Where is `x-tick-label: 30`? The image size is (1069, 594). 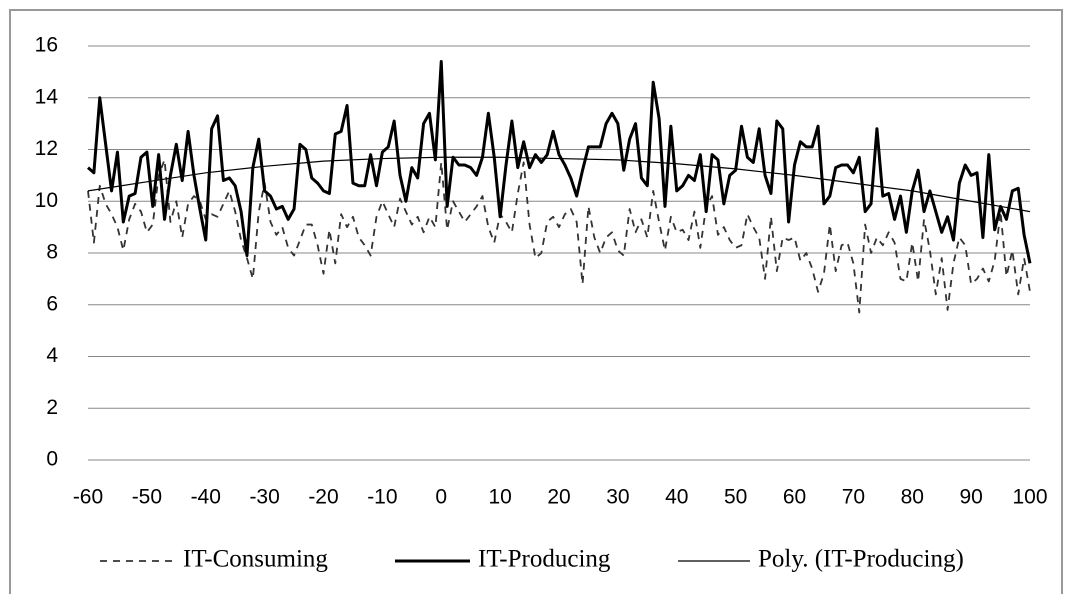
x-tick-label: 30 is located at coordinates (617, 497).